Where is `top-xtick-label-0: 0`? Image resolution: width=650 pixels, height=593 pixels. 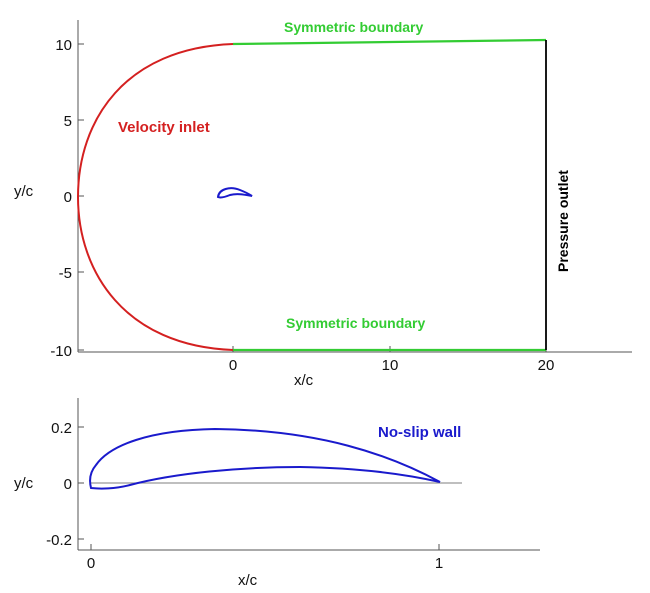 top-xtick-label-0: 0 is located at coordinates (233, 365).